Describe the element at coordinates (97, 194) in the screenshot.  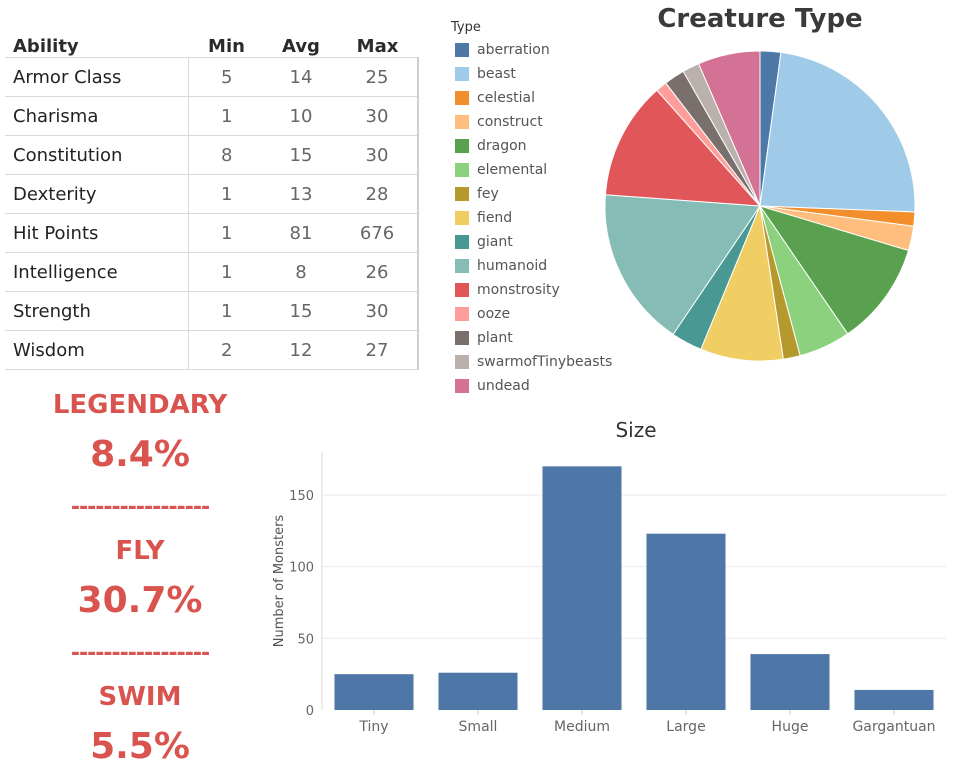
I see `ability-name: Dexterity` at that location.